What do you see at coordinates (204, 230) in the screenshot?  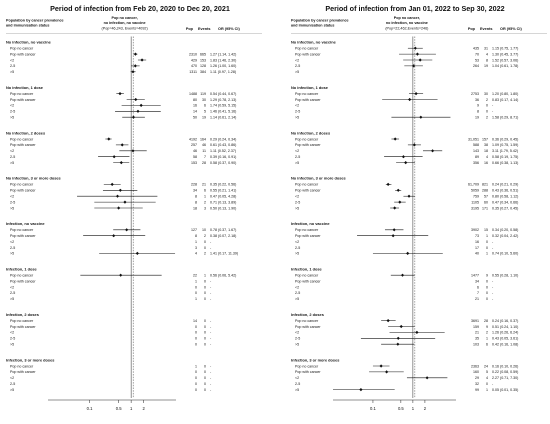 I see `row-events-value: 10` at bounding box center [204, 230].